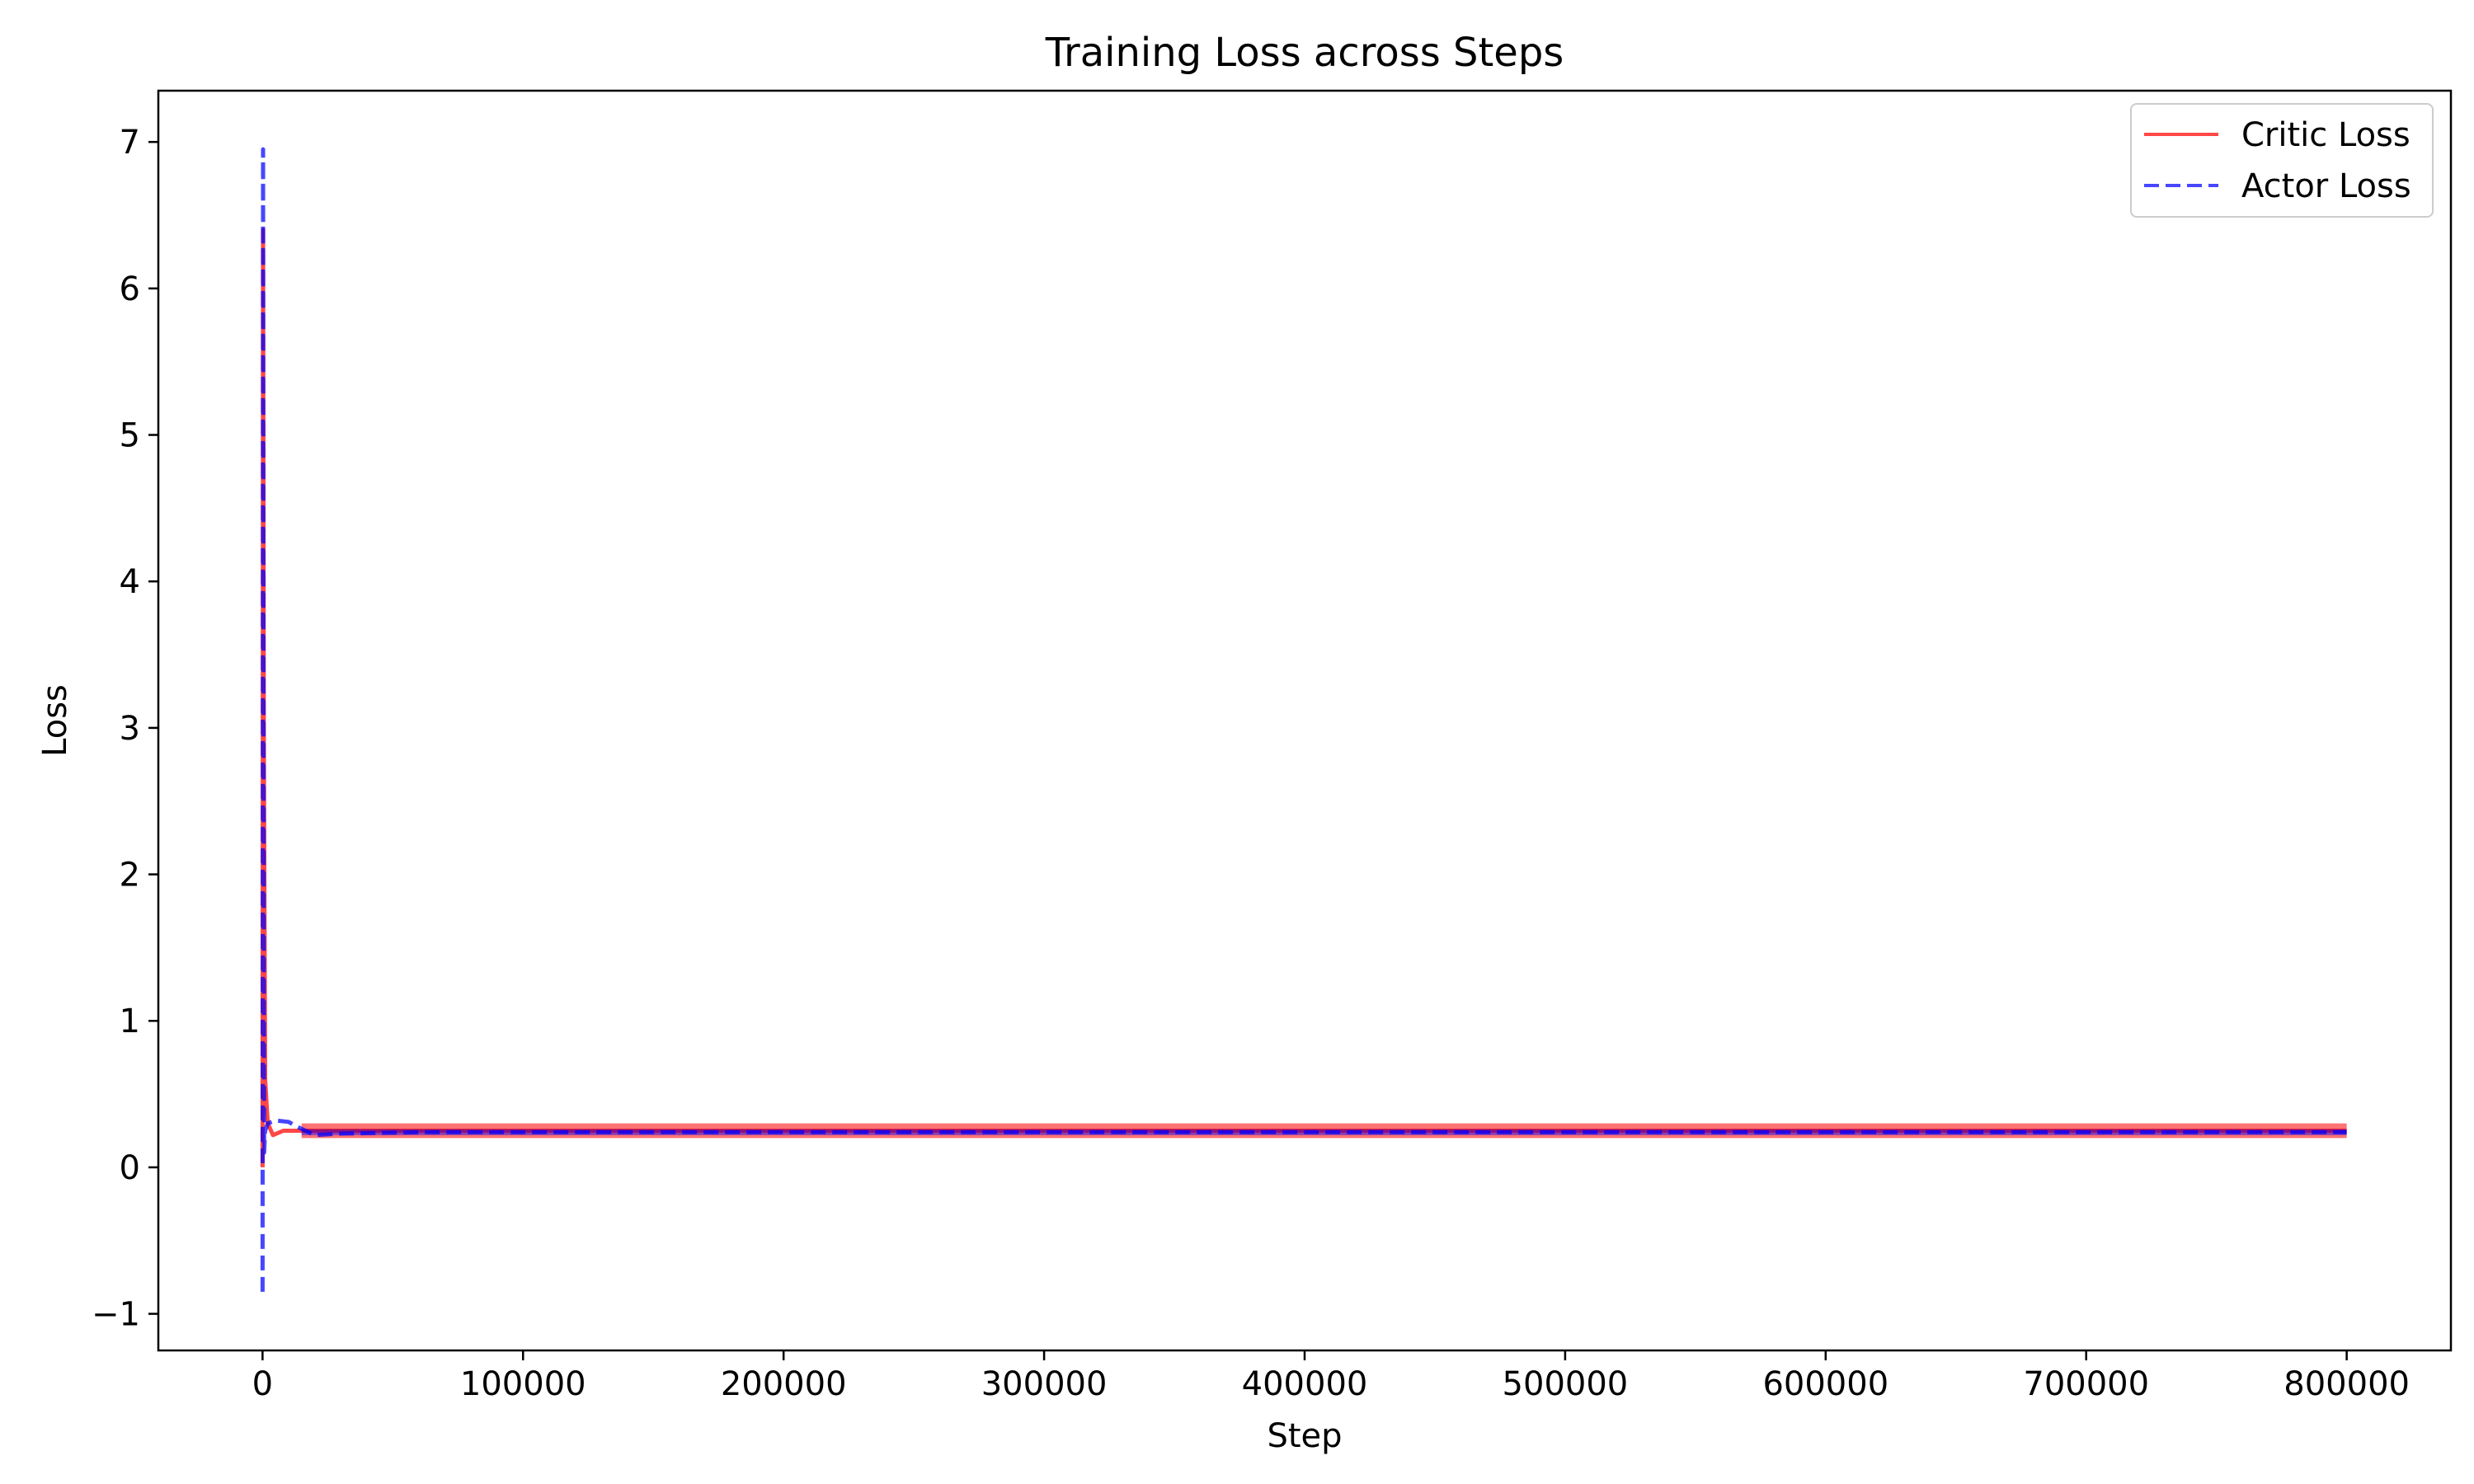 The height and width of the screenshot is (1484, 2474). What do you see at coordinates (130, 876) in the screenshot?
I see `y-tick-label: 2` at bounding box center [130, 876].